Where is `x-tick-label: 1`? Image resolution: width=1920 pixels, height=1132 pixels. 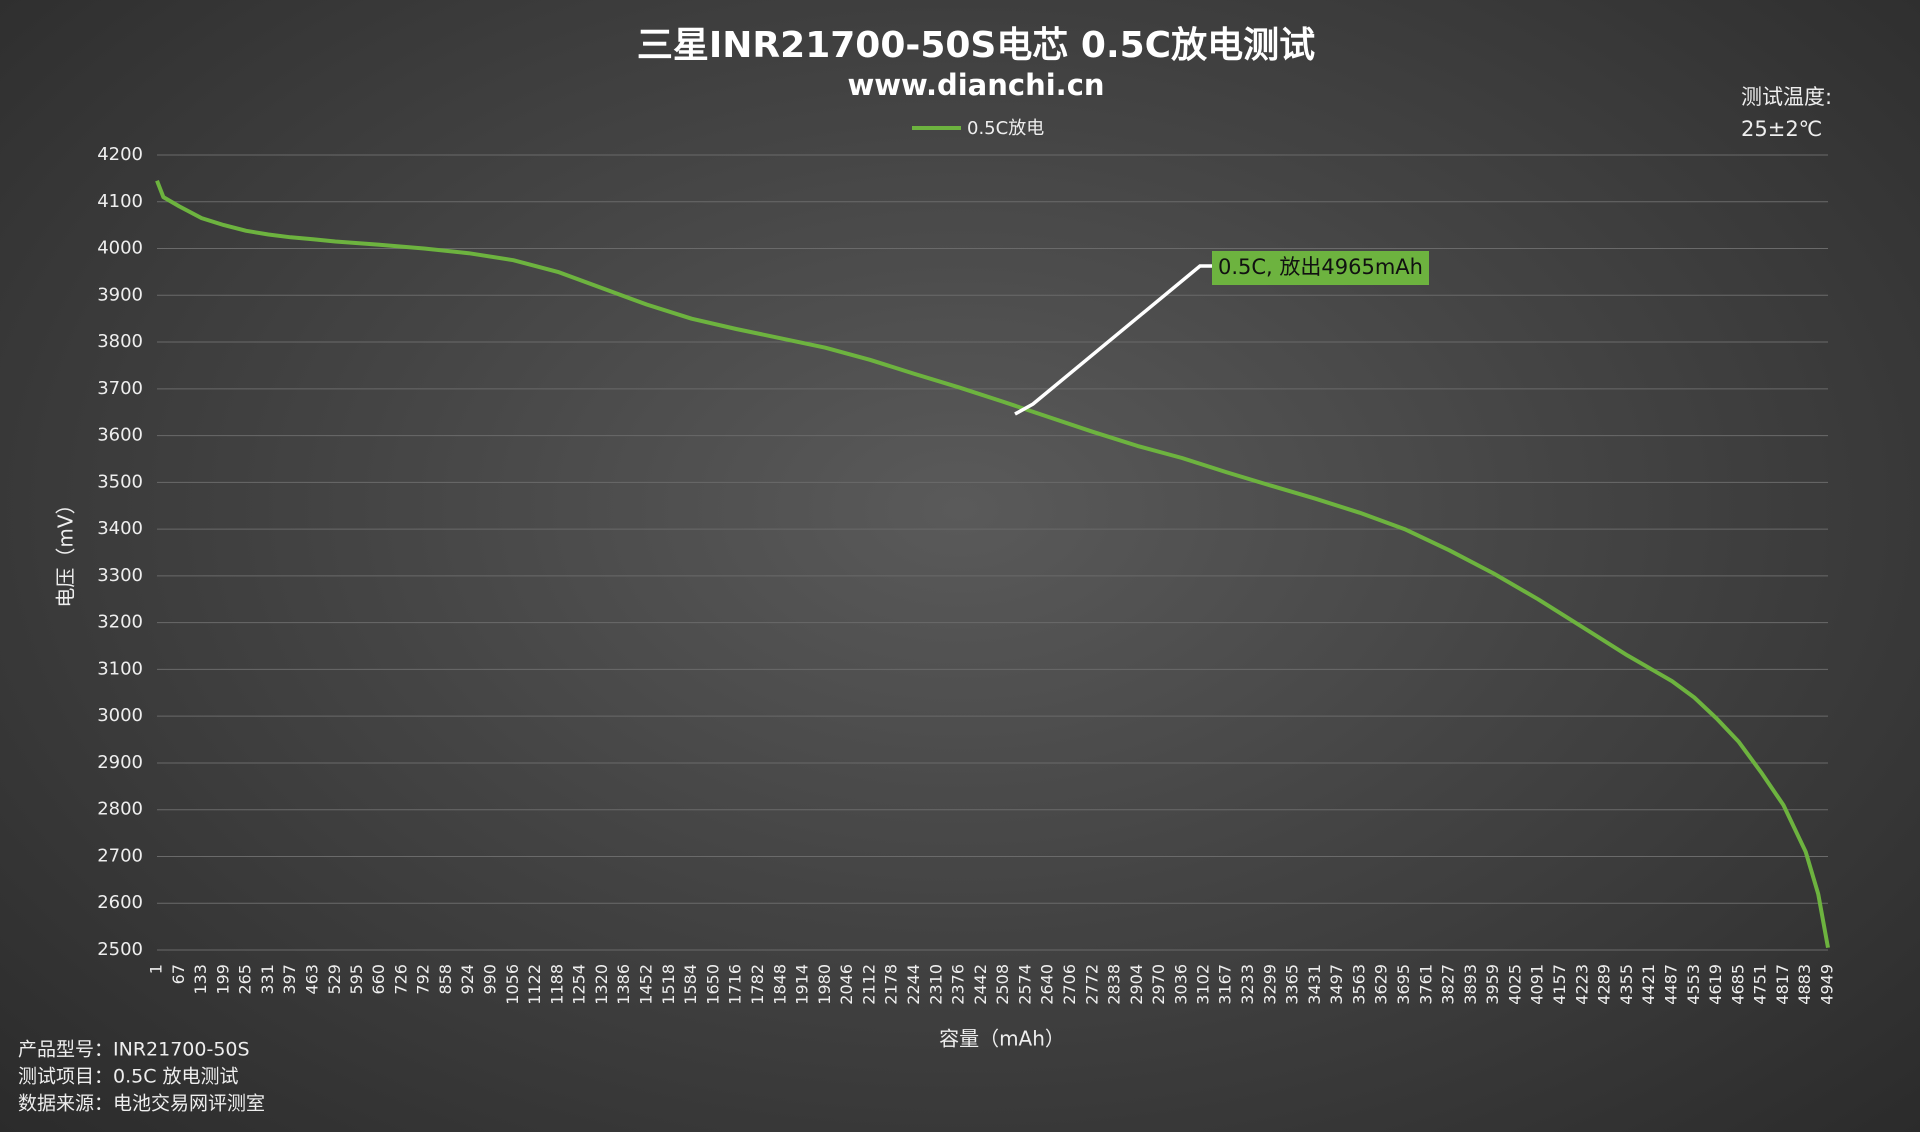
x-tick-label: 1 is located at coordinates (156, 969).